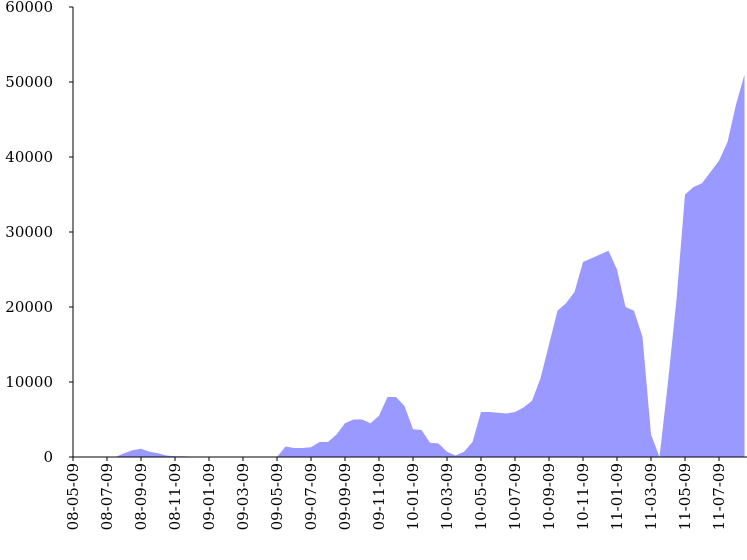 This screenshot has width=747, height=560. Describe the element at coordinates (583, 496) in the screenshot. I see `x-tick-label: 10-11-09` at that location.